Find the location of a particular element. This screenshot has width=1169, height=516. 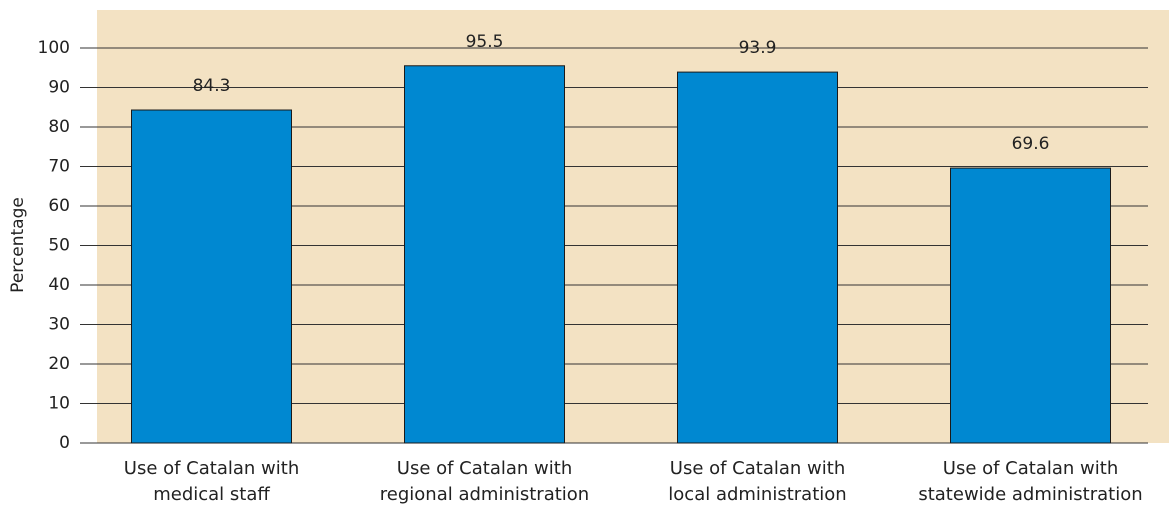

value-label: 69.6 is located at coordinates (1031, 144).